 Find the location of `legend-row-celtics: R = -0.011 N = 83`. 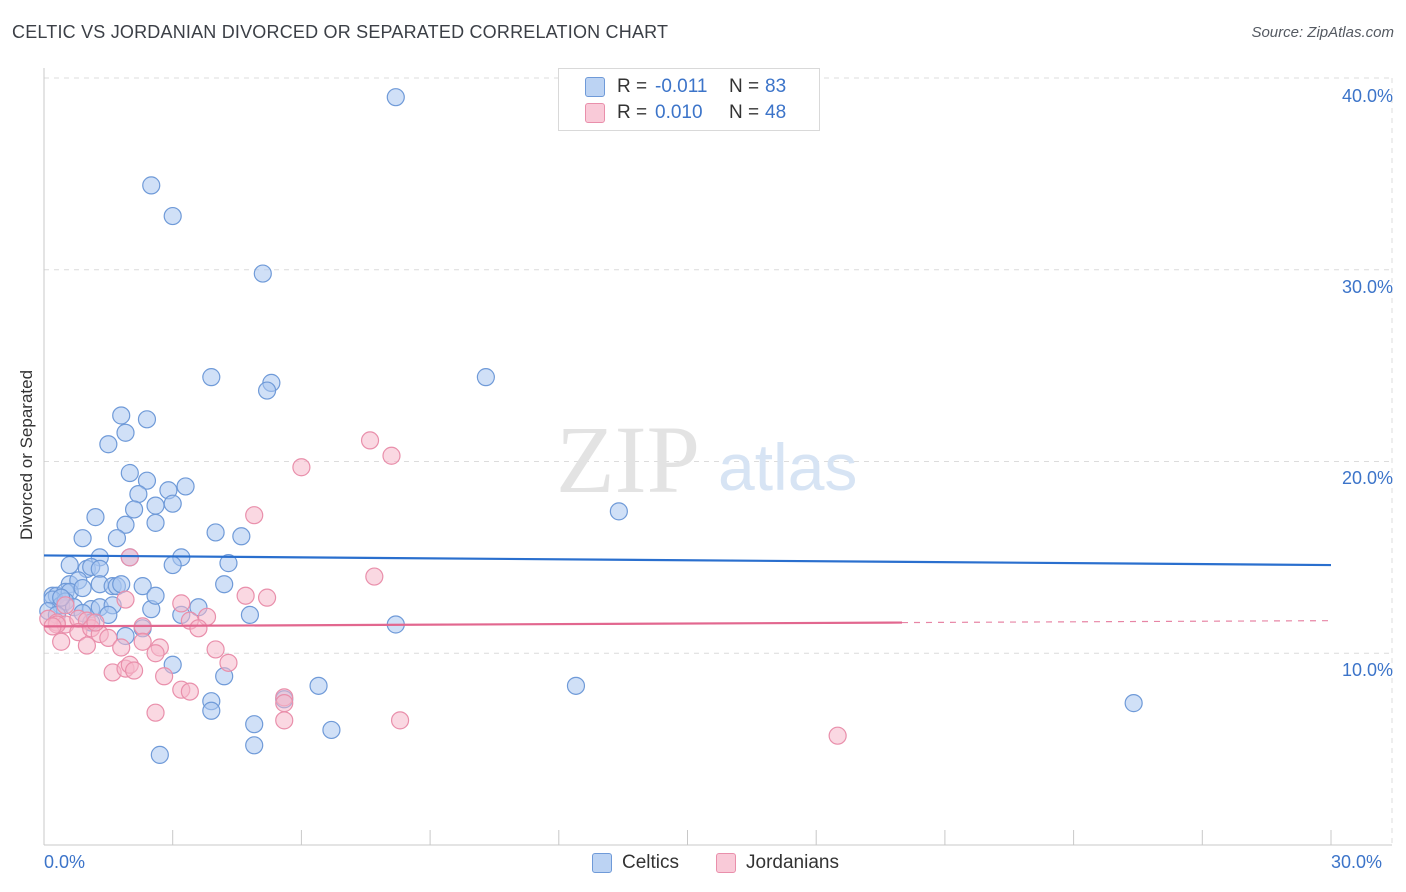

legend-row-celtics: R = -0.011 N = 83 is located at coordinates (712, 87).